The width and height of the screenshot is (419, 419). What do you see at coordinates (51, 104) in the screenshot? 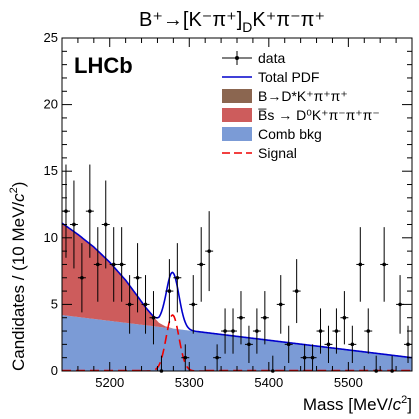
I see `y-tick-label: 20` at bounding box center [51, 104].